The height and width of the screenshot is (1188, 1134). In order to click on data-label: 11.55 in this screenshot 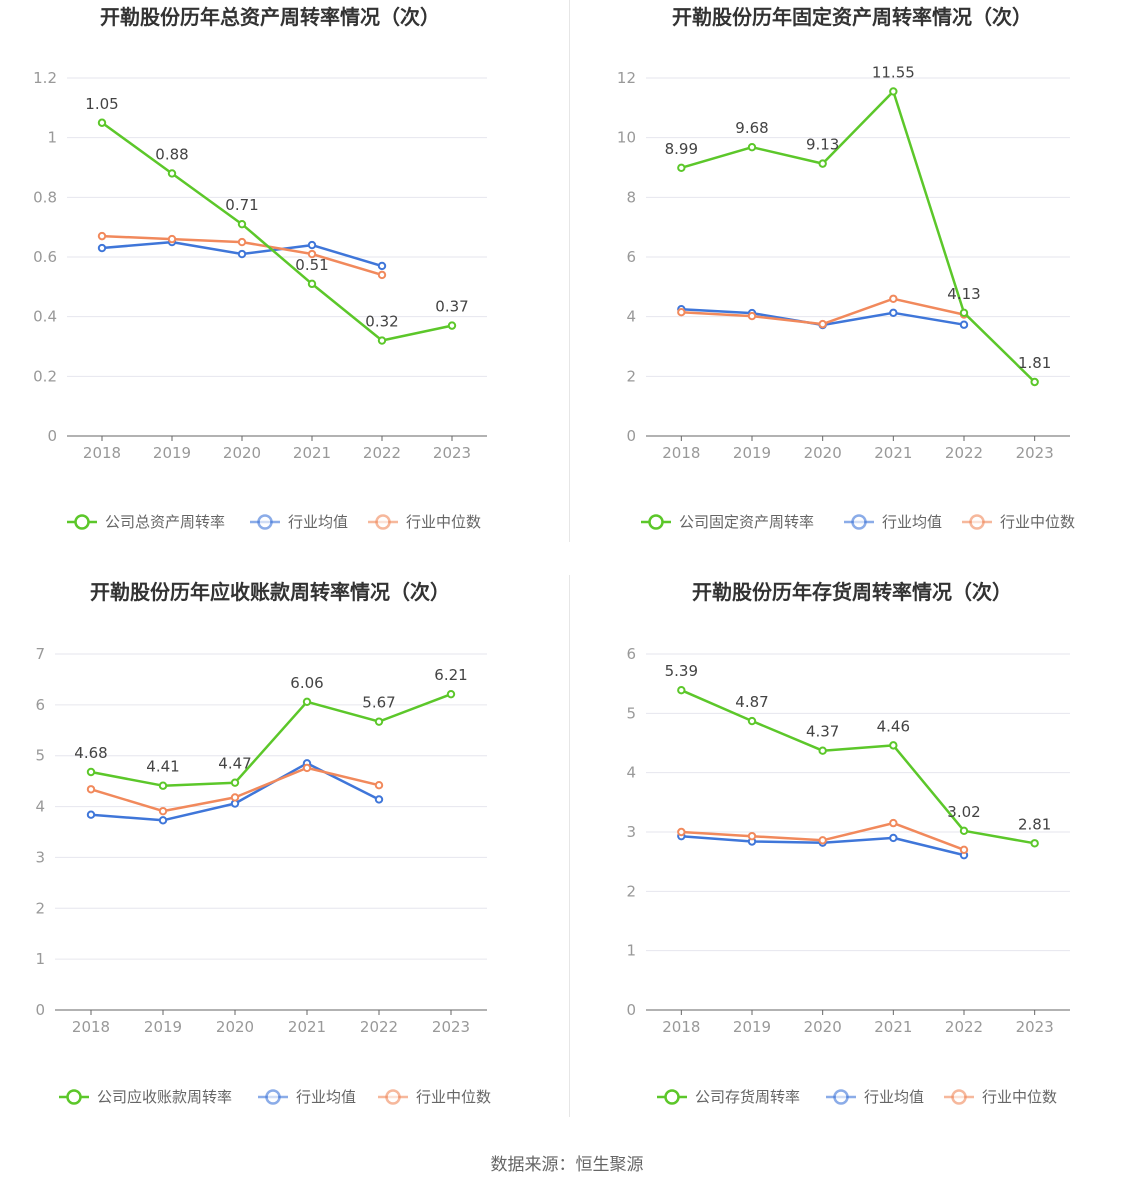, I will do `click(893, 72)`.